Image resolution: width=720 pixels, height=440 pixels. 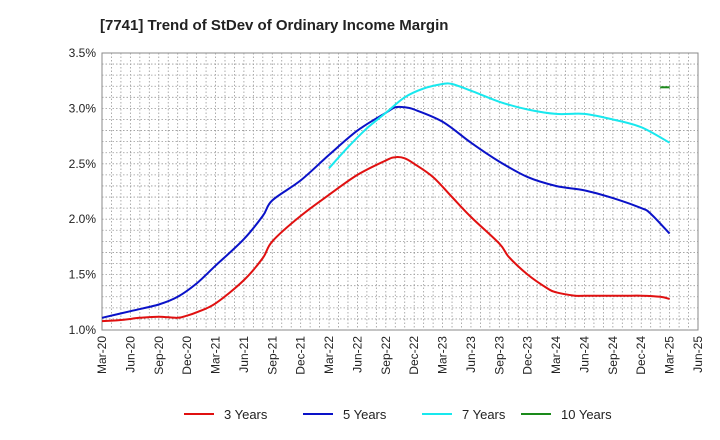 I want to click on y-tick-label: 3.5%, so click(x=83, y=53).